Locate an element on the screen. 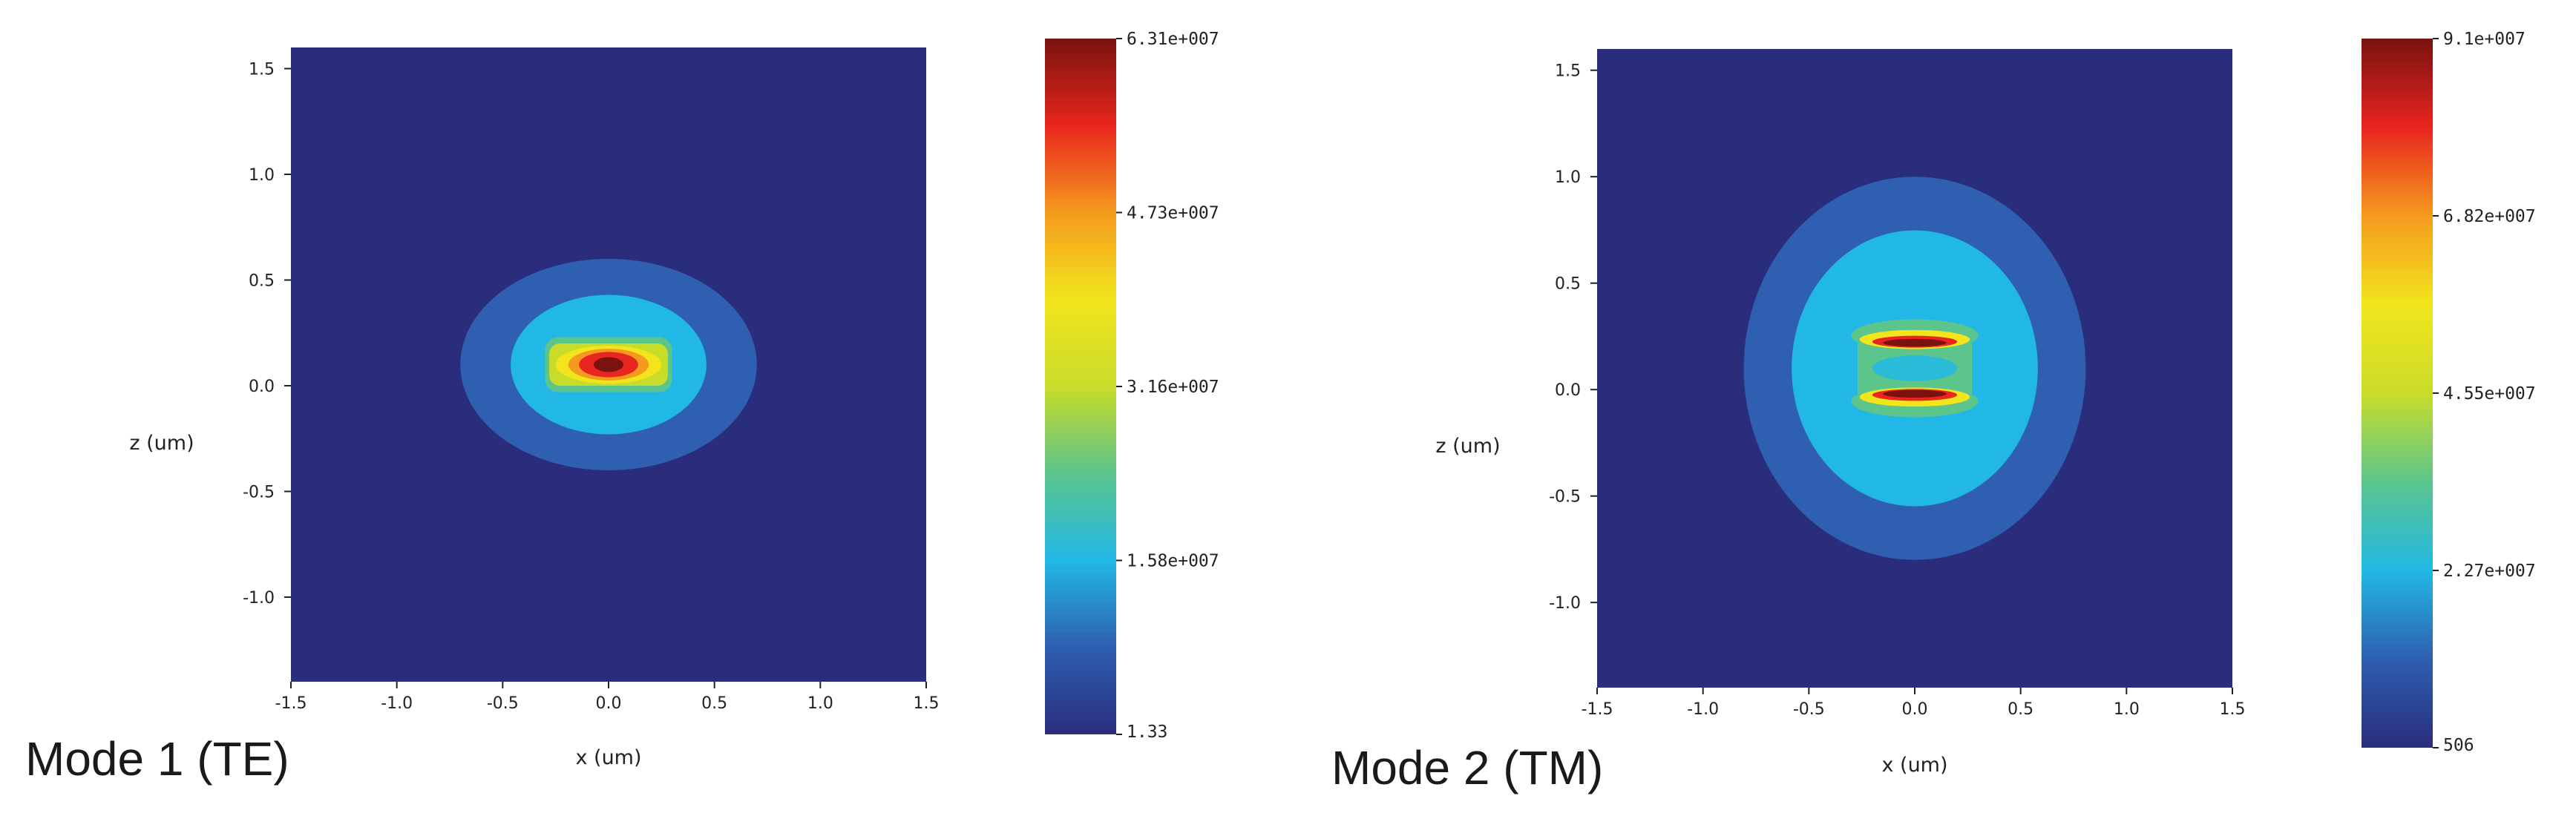 Image resolution: width=2576 pixels, height=813 pixels. mode-2-field-map is located at coordinates (1914, 368).